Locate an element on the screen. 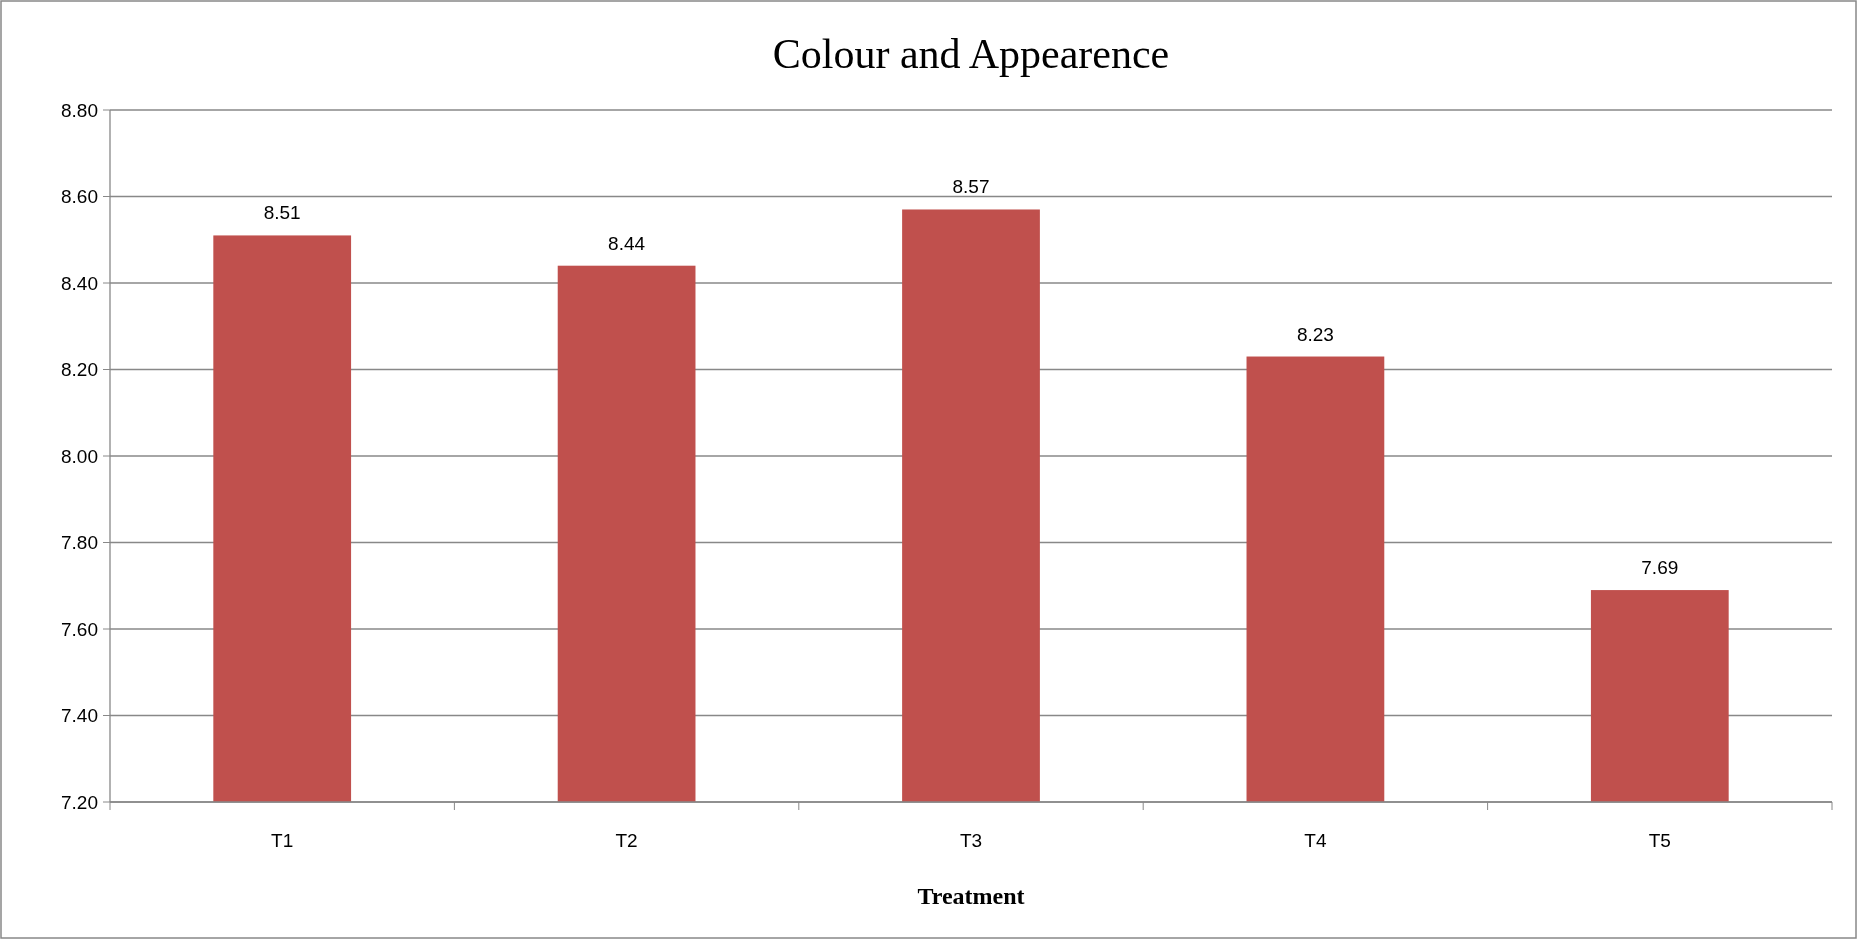 This screenshot has height=939, width=1857. y-tick-label: 8.40 is located at coordinates (79, 283).